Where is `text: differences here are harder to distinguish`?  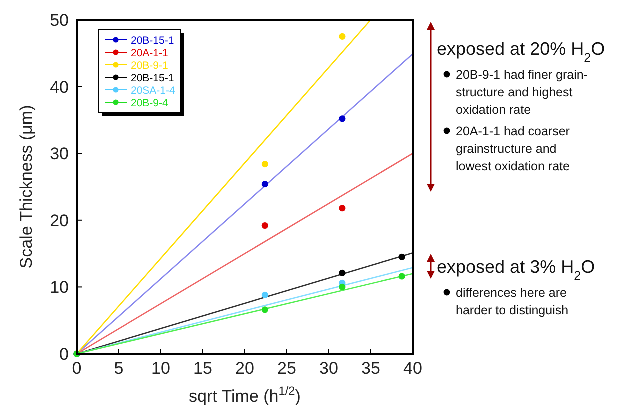 text: differences here are harder to distinguish is located at coordinates (512, 302).